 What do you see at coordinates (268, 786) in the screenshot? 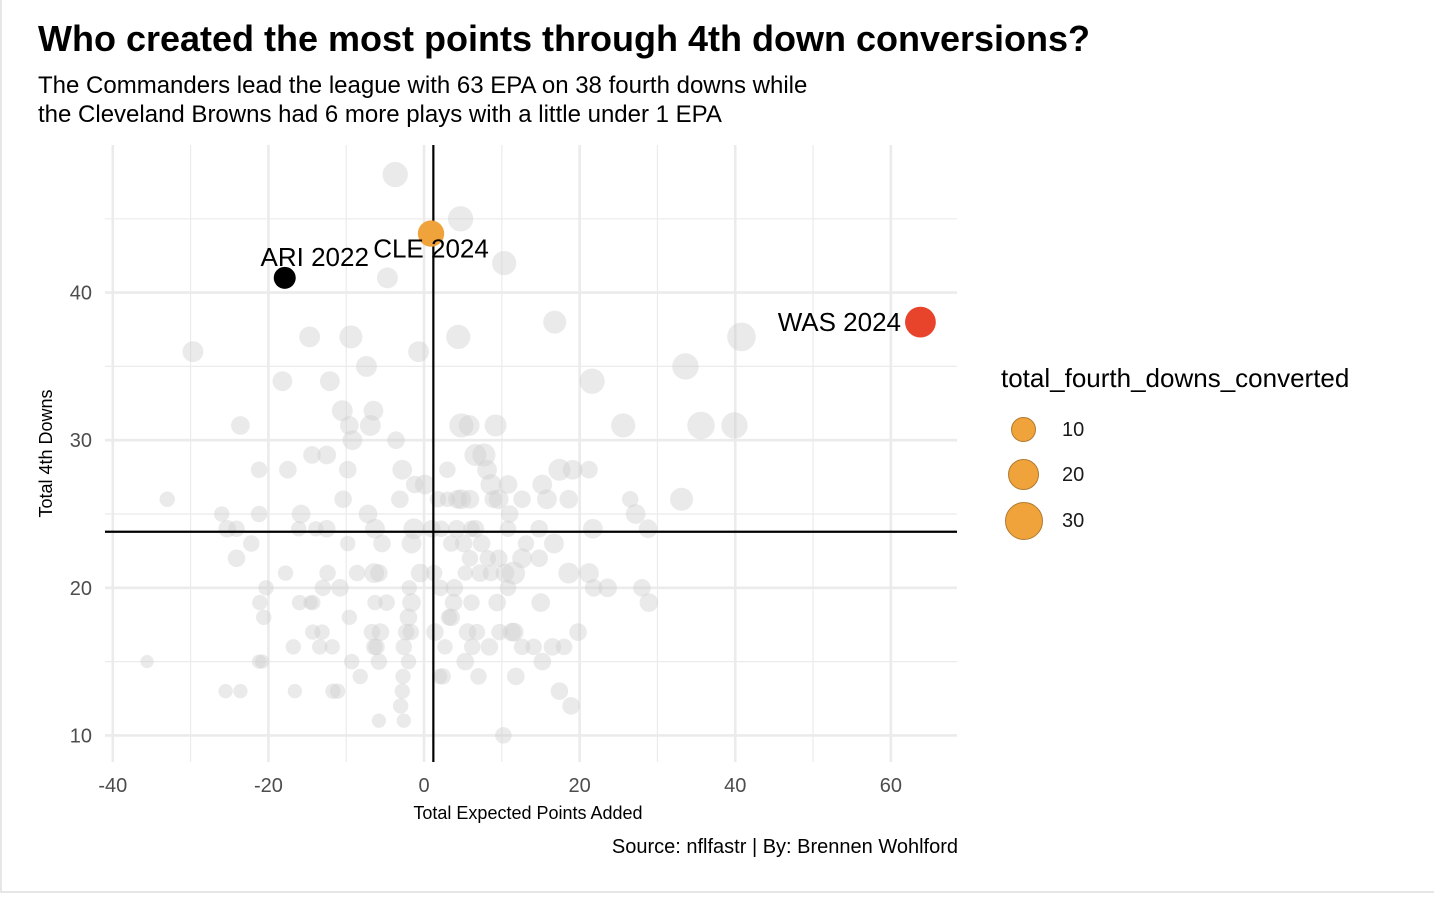
I see `x-tick-label: -20` at bounding box center [268, 786].